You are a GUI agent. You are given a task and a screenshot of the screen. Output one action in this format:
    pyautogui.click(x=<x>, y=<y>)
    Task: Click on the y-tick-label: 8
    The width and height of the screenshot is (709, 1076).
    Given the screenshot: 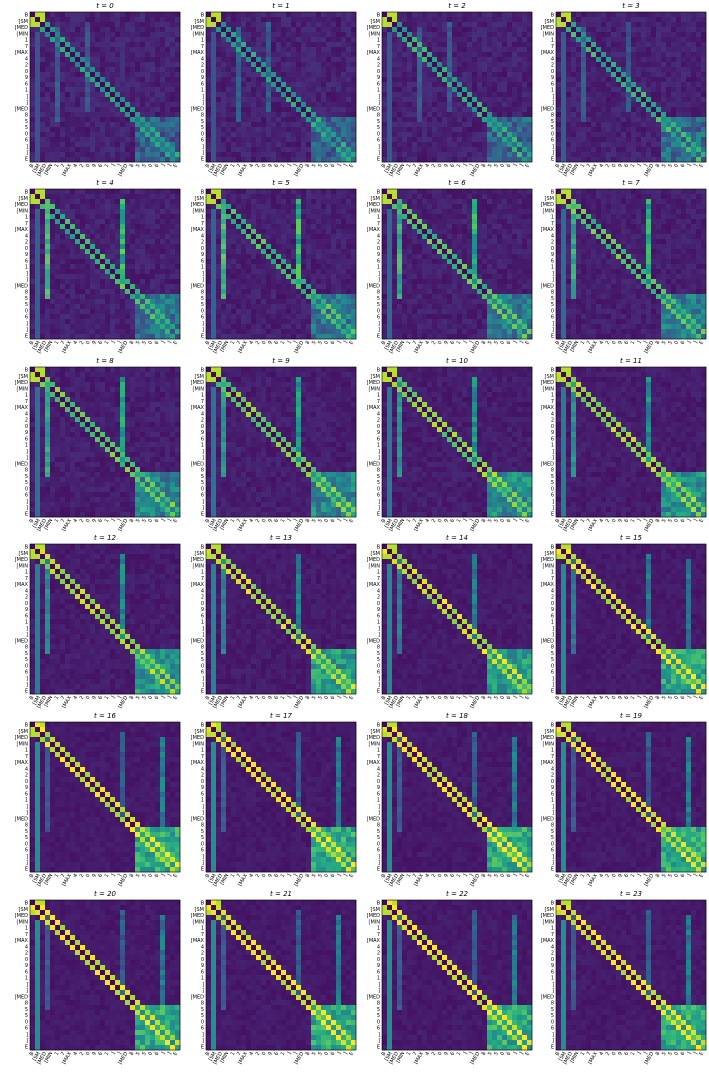 What is the action you would take?
    pyautogui.click(x=26, y=293)
    